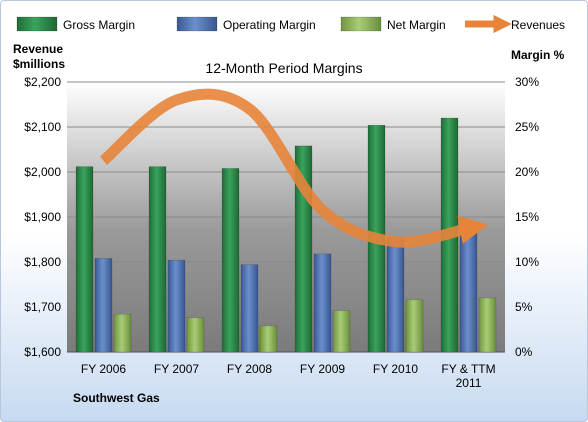 This screenshot has height=422, width=588. What do you see at coordinates (103, 369) in the screenshot?
I see `category-label: FY 2006` at bounding box center [103, 369].